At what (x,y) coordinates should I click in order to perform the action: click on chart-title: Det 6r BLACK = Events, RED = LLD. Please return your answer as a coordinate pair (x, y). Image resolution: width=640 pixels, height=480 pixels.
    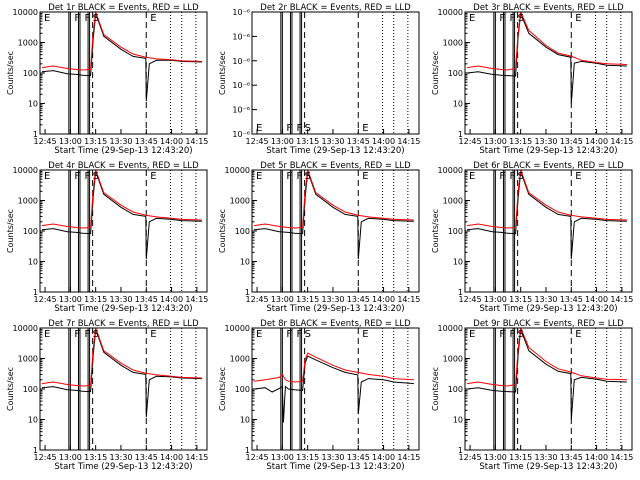
    Looking at the image, I should click on (548, 166).